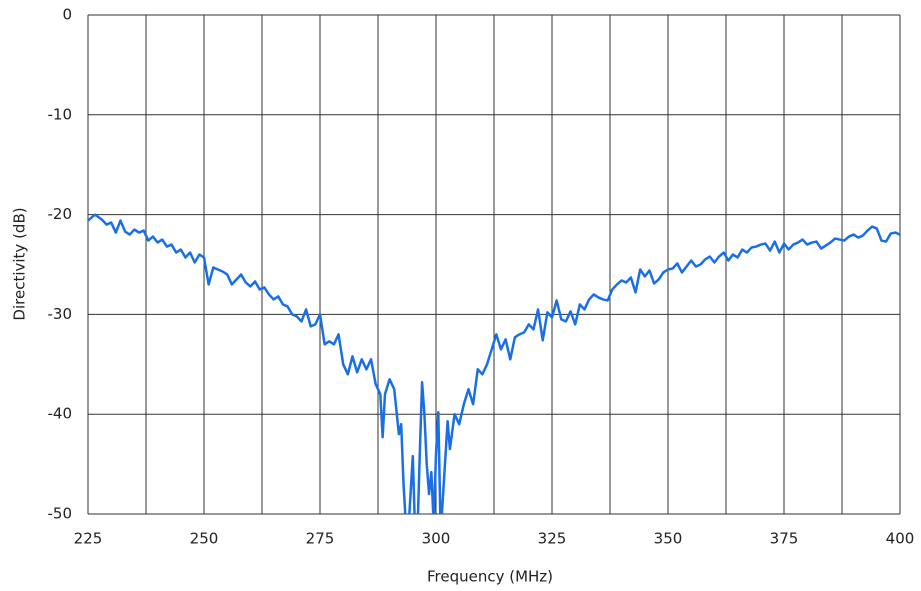 The width and height of the screenshot is (921, 591). What do you see at coordinates (436, 539) in the screenshot?
I see `x-tick-label: 300` at bounding box center [436, 539].